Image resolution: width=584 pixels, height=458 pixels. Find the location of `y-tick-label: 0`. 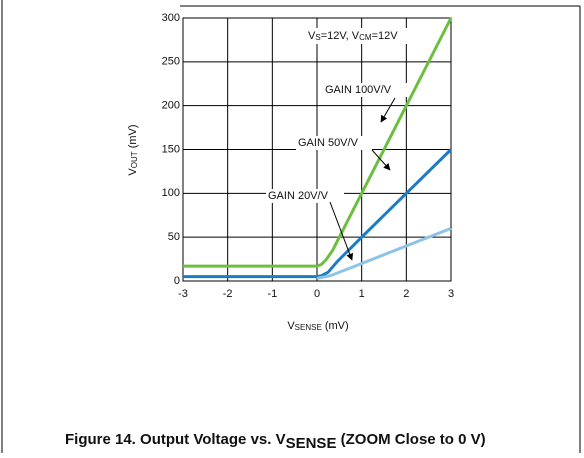

y-tick-label: 0 is located at coordinates (177, 281).